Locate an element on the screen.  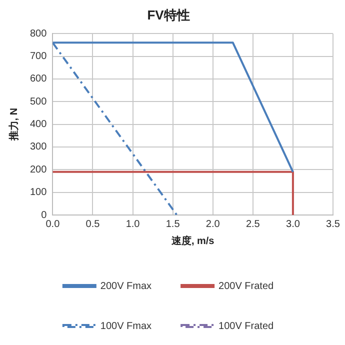
y-tick-label: 800 is located at coordinates (39, 34).